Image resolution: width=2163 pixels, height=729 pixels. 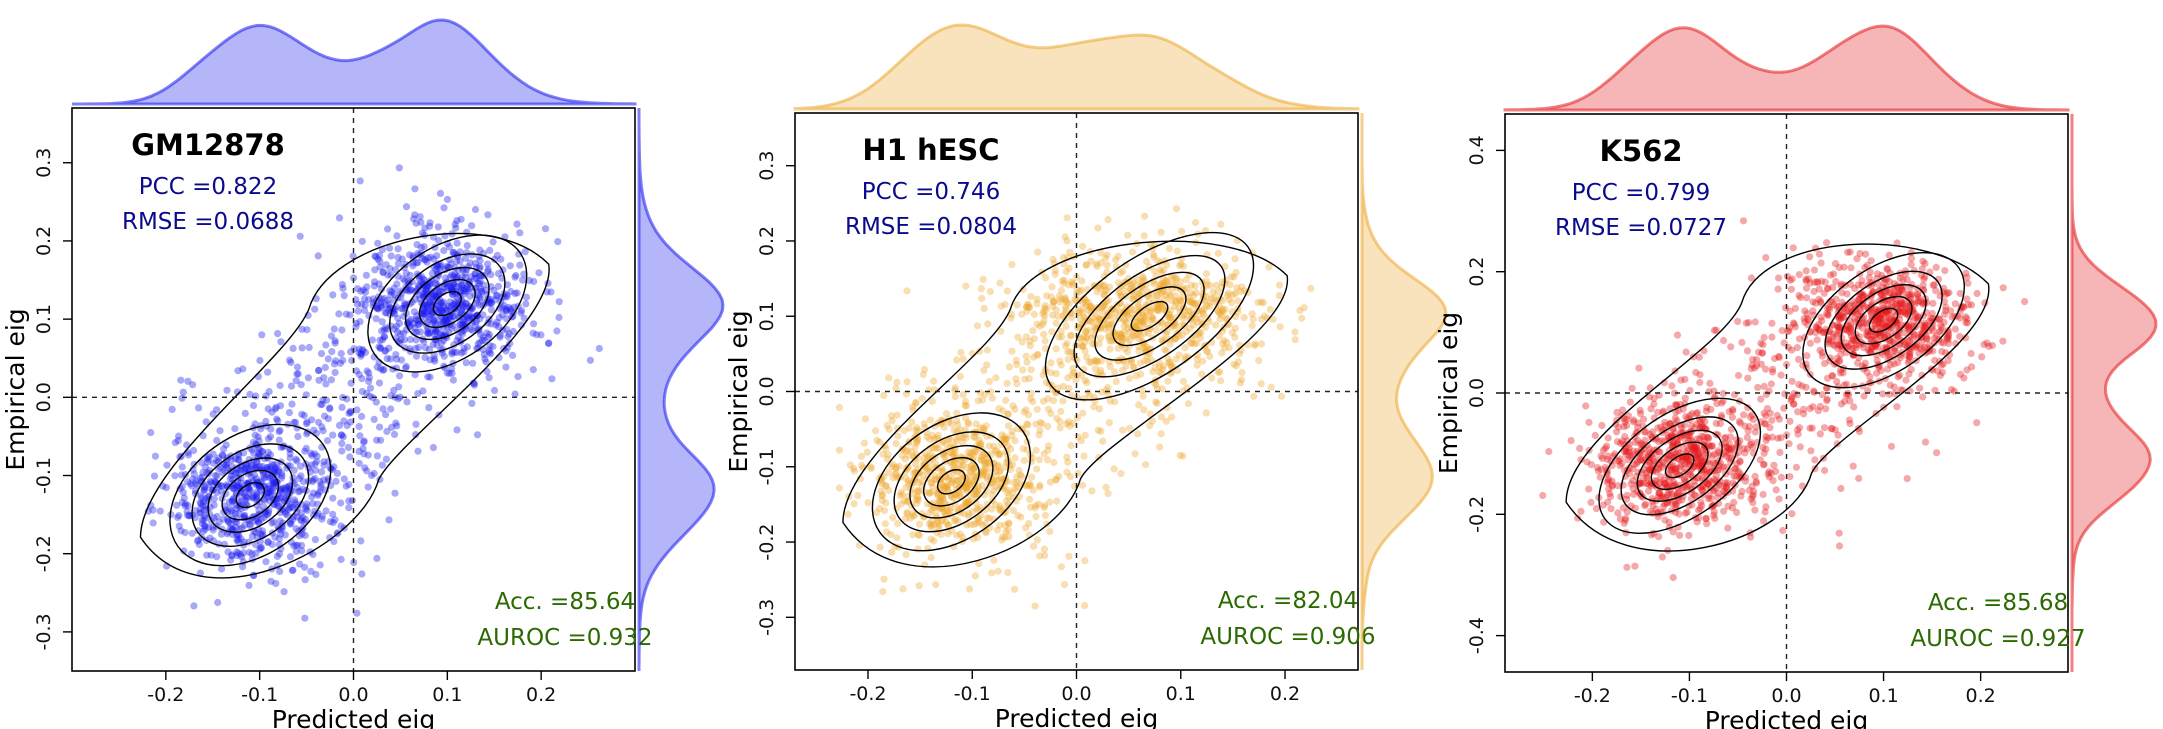 I want to click on contour-line, so click(x=1149, y=316).